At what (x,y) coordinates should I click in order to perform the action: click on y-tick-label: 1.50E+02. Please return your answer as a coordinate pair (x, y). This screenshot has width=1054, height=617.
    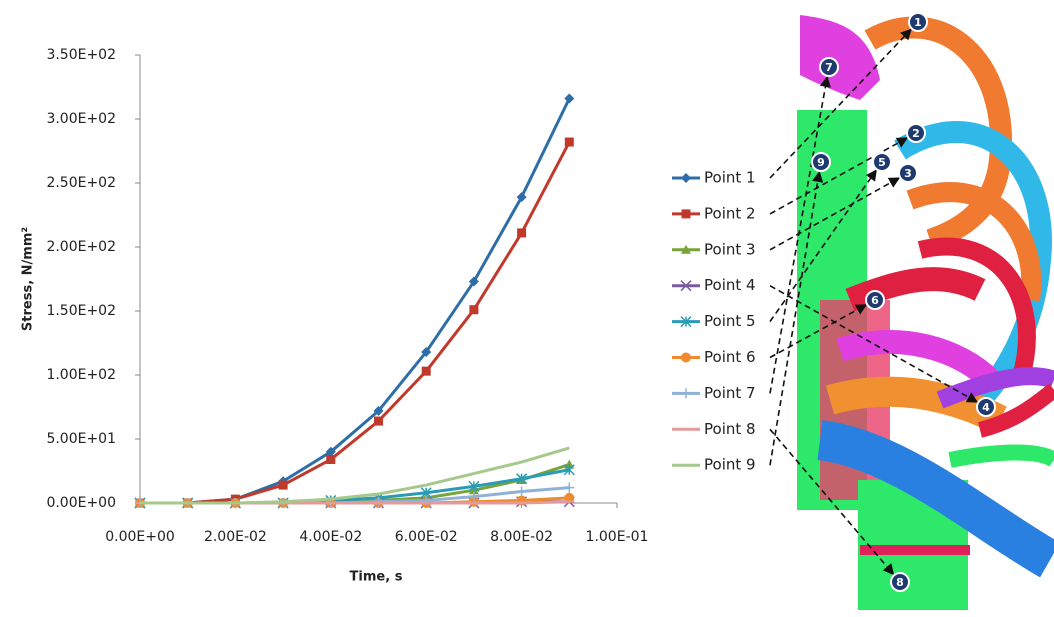
    Looking at the image, I should click on (81, 311).